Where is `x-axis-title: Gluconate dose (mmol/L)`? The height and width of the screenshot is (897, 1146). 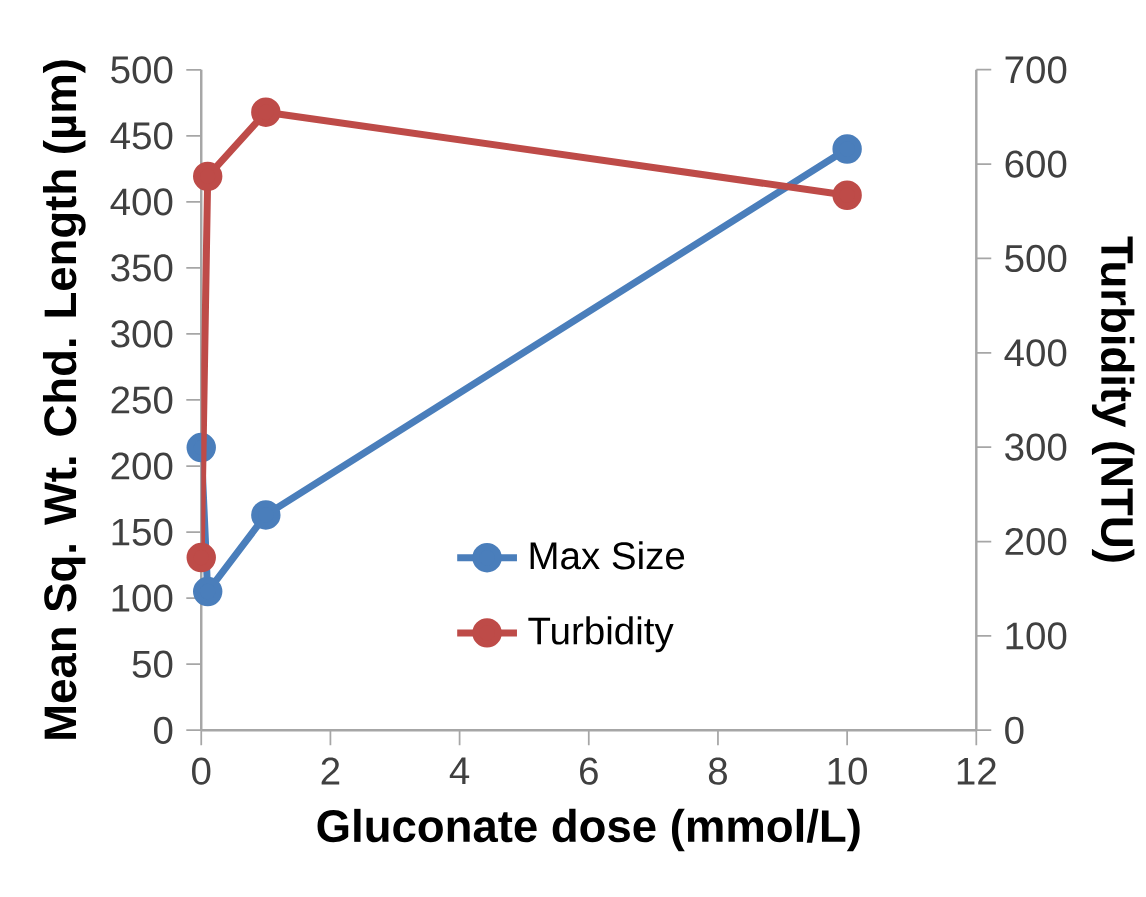 x-axis-title: Gluconate dose (mmol/L) is located at coordinates (588, 830).